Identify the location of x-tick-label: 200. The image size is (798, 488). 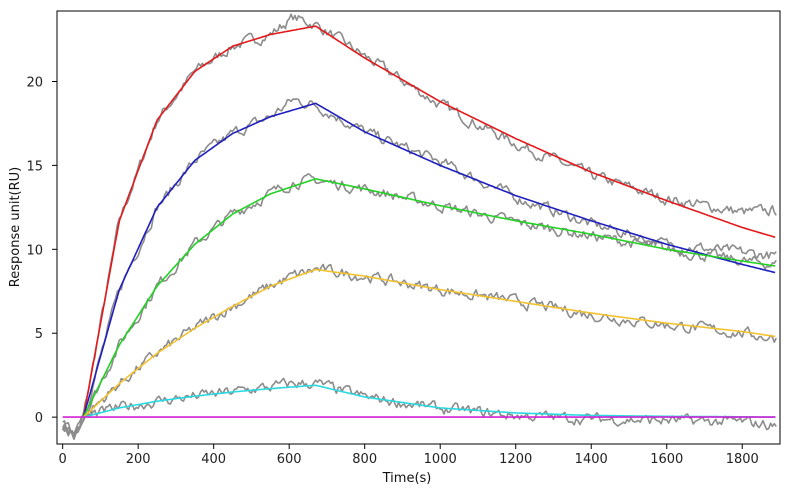
(138, 459).